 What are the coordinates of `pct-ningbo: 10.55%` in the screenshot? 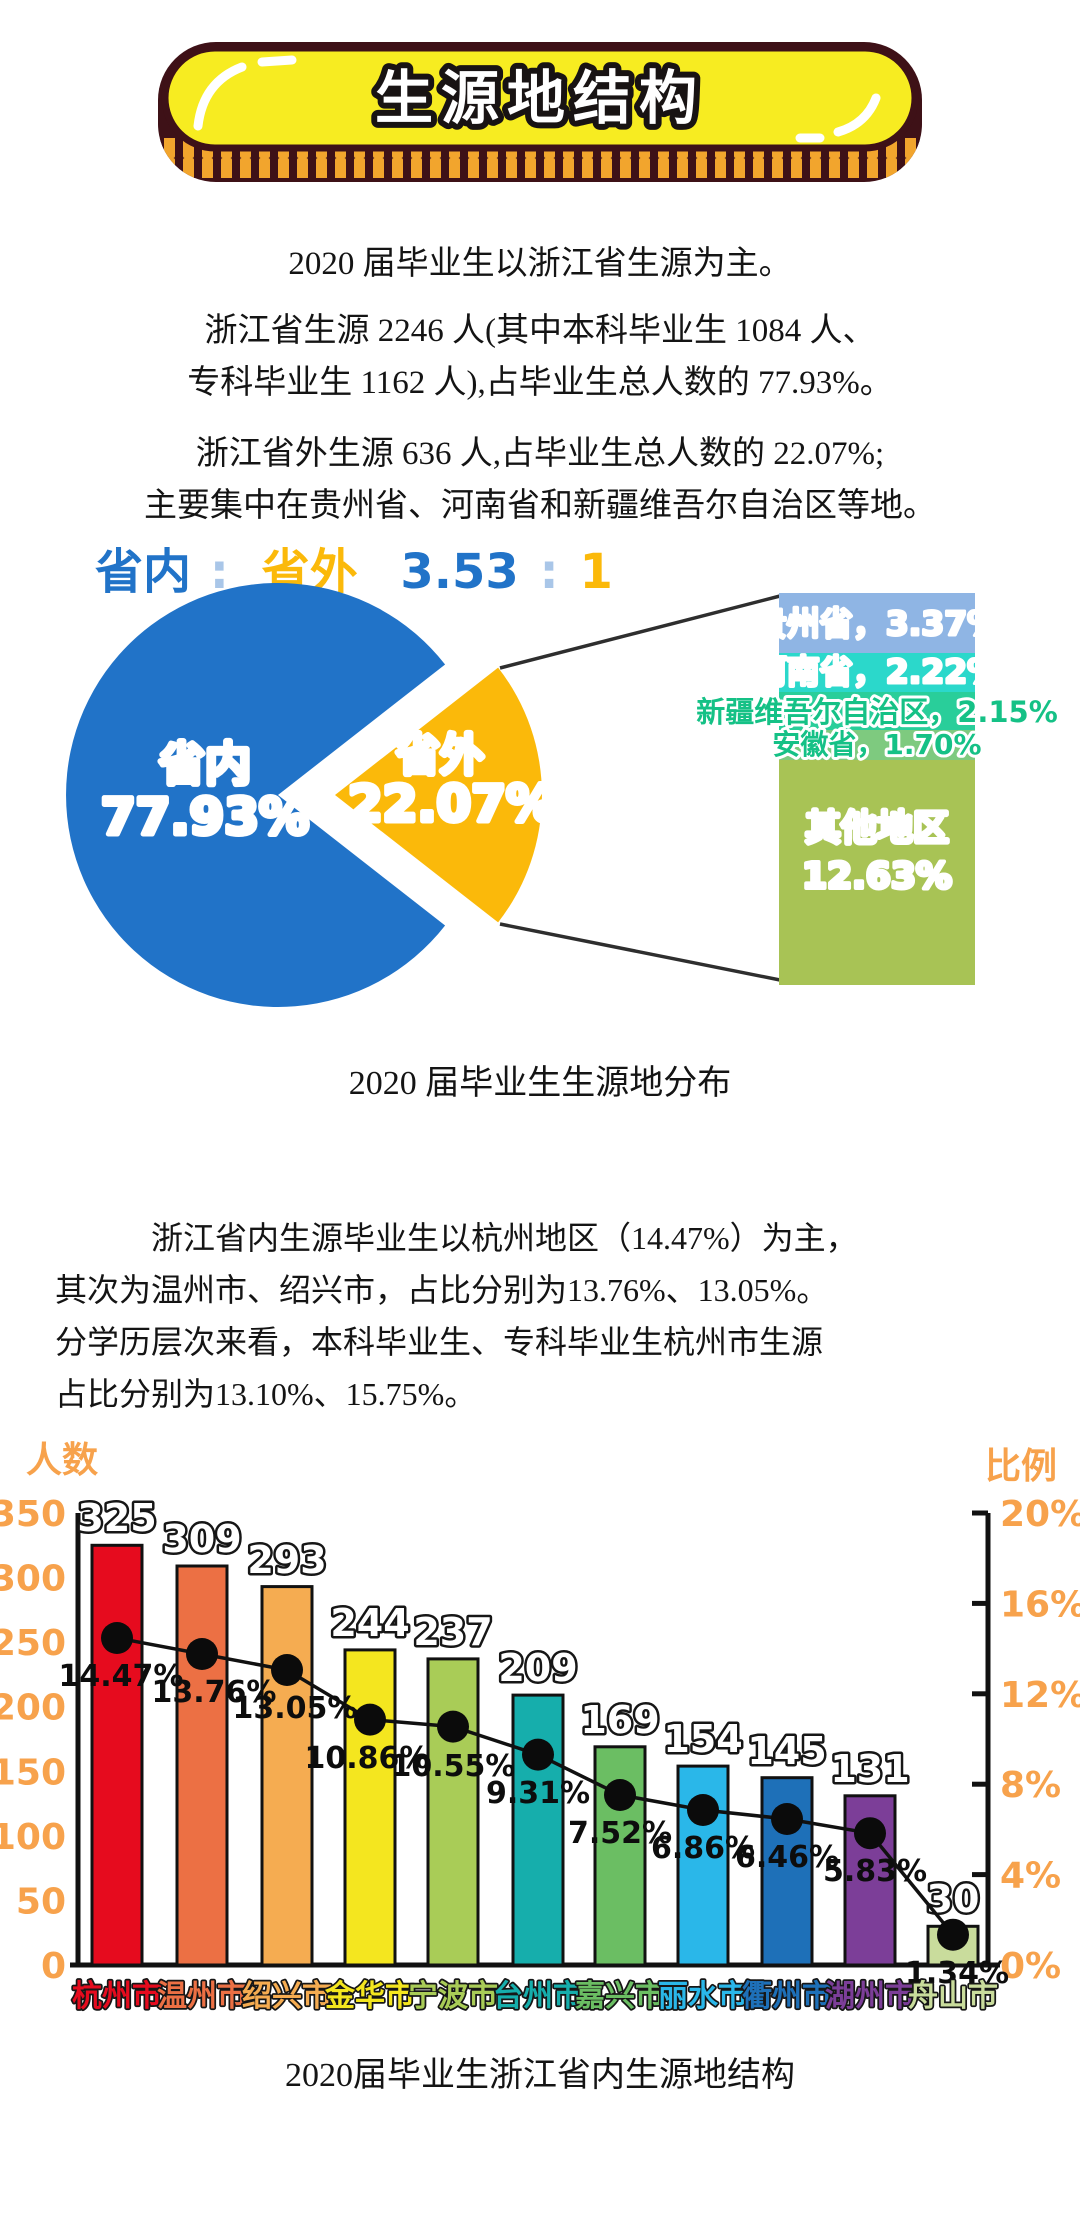 It's located at (453, 1766).